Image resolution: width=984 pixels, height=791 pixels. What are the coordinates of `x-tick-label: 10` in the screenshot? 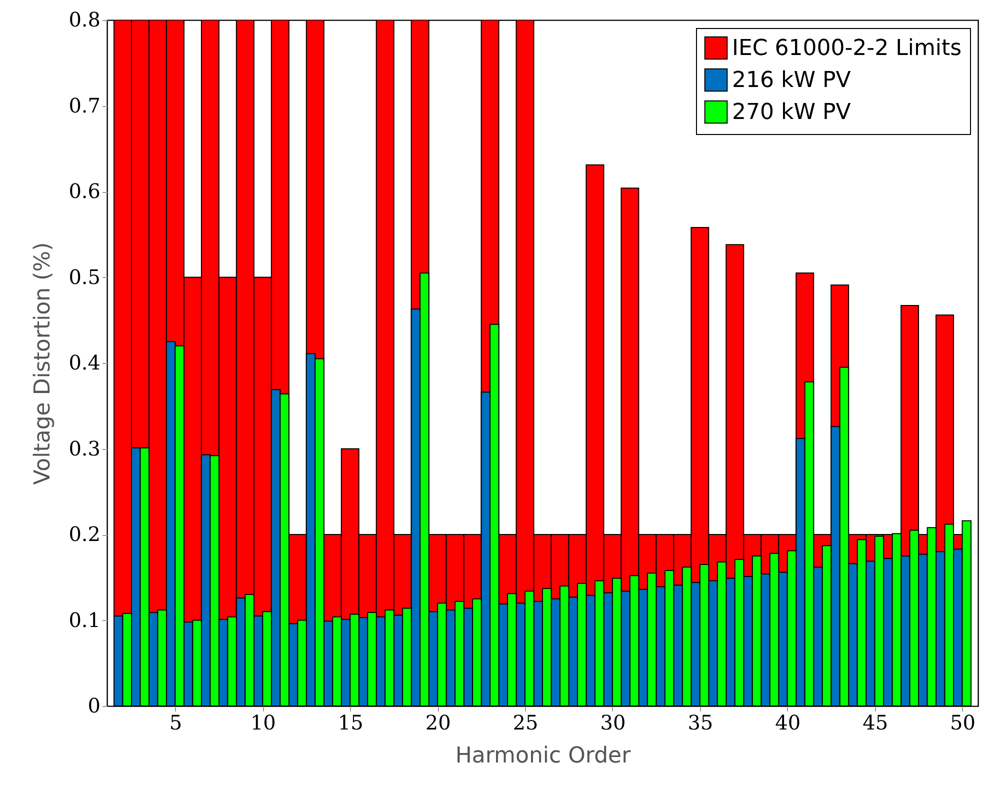 It's located at (263, 722).